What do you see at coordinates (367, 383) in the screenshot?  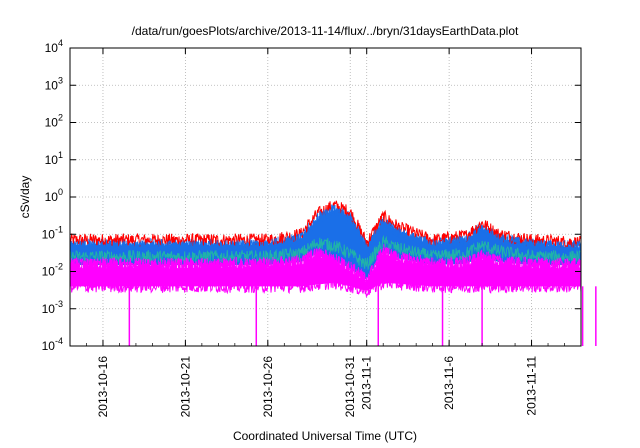 I see `x-tick-label: 2013-11-1` at bounding box center [367, 383].